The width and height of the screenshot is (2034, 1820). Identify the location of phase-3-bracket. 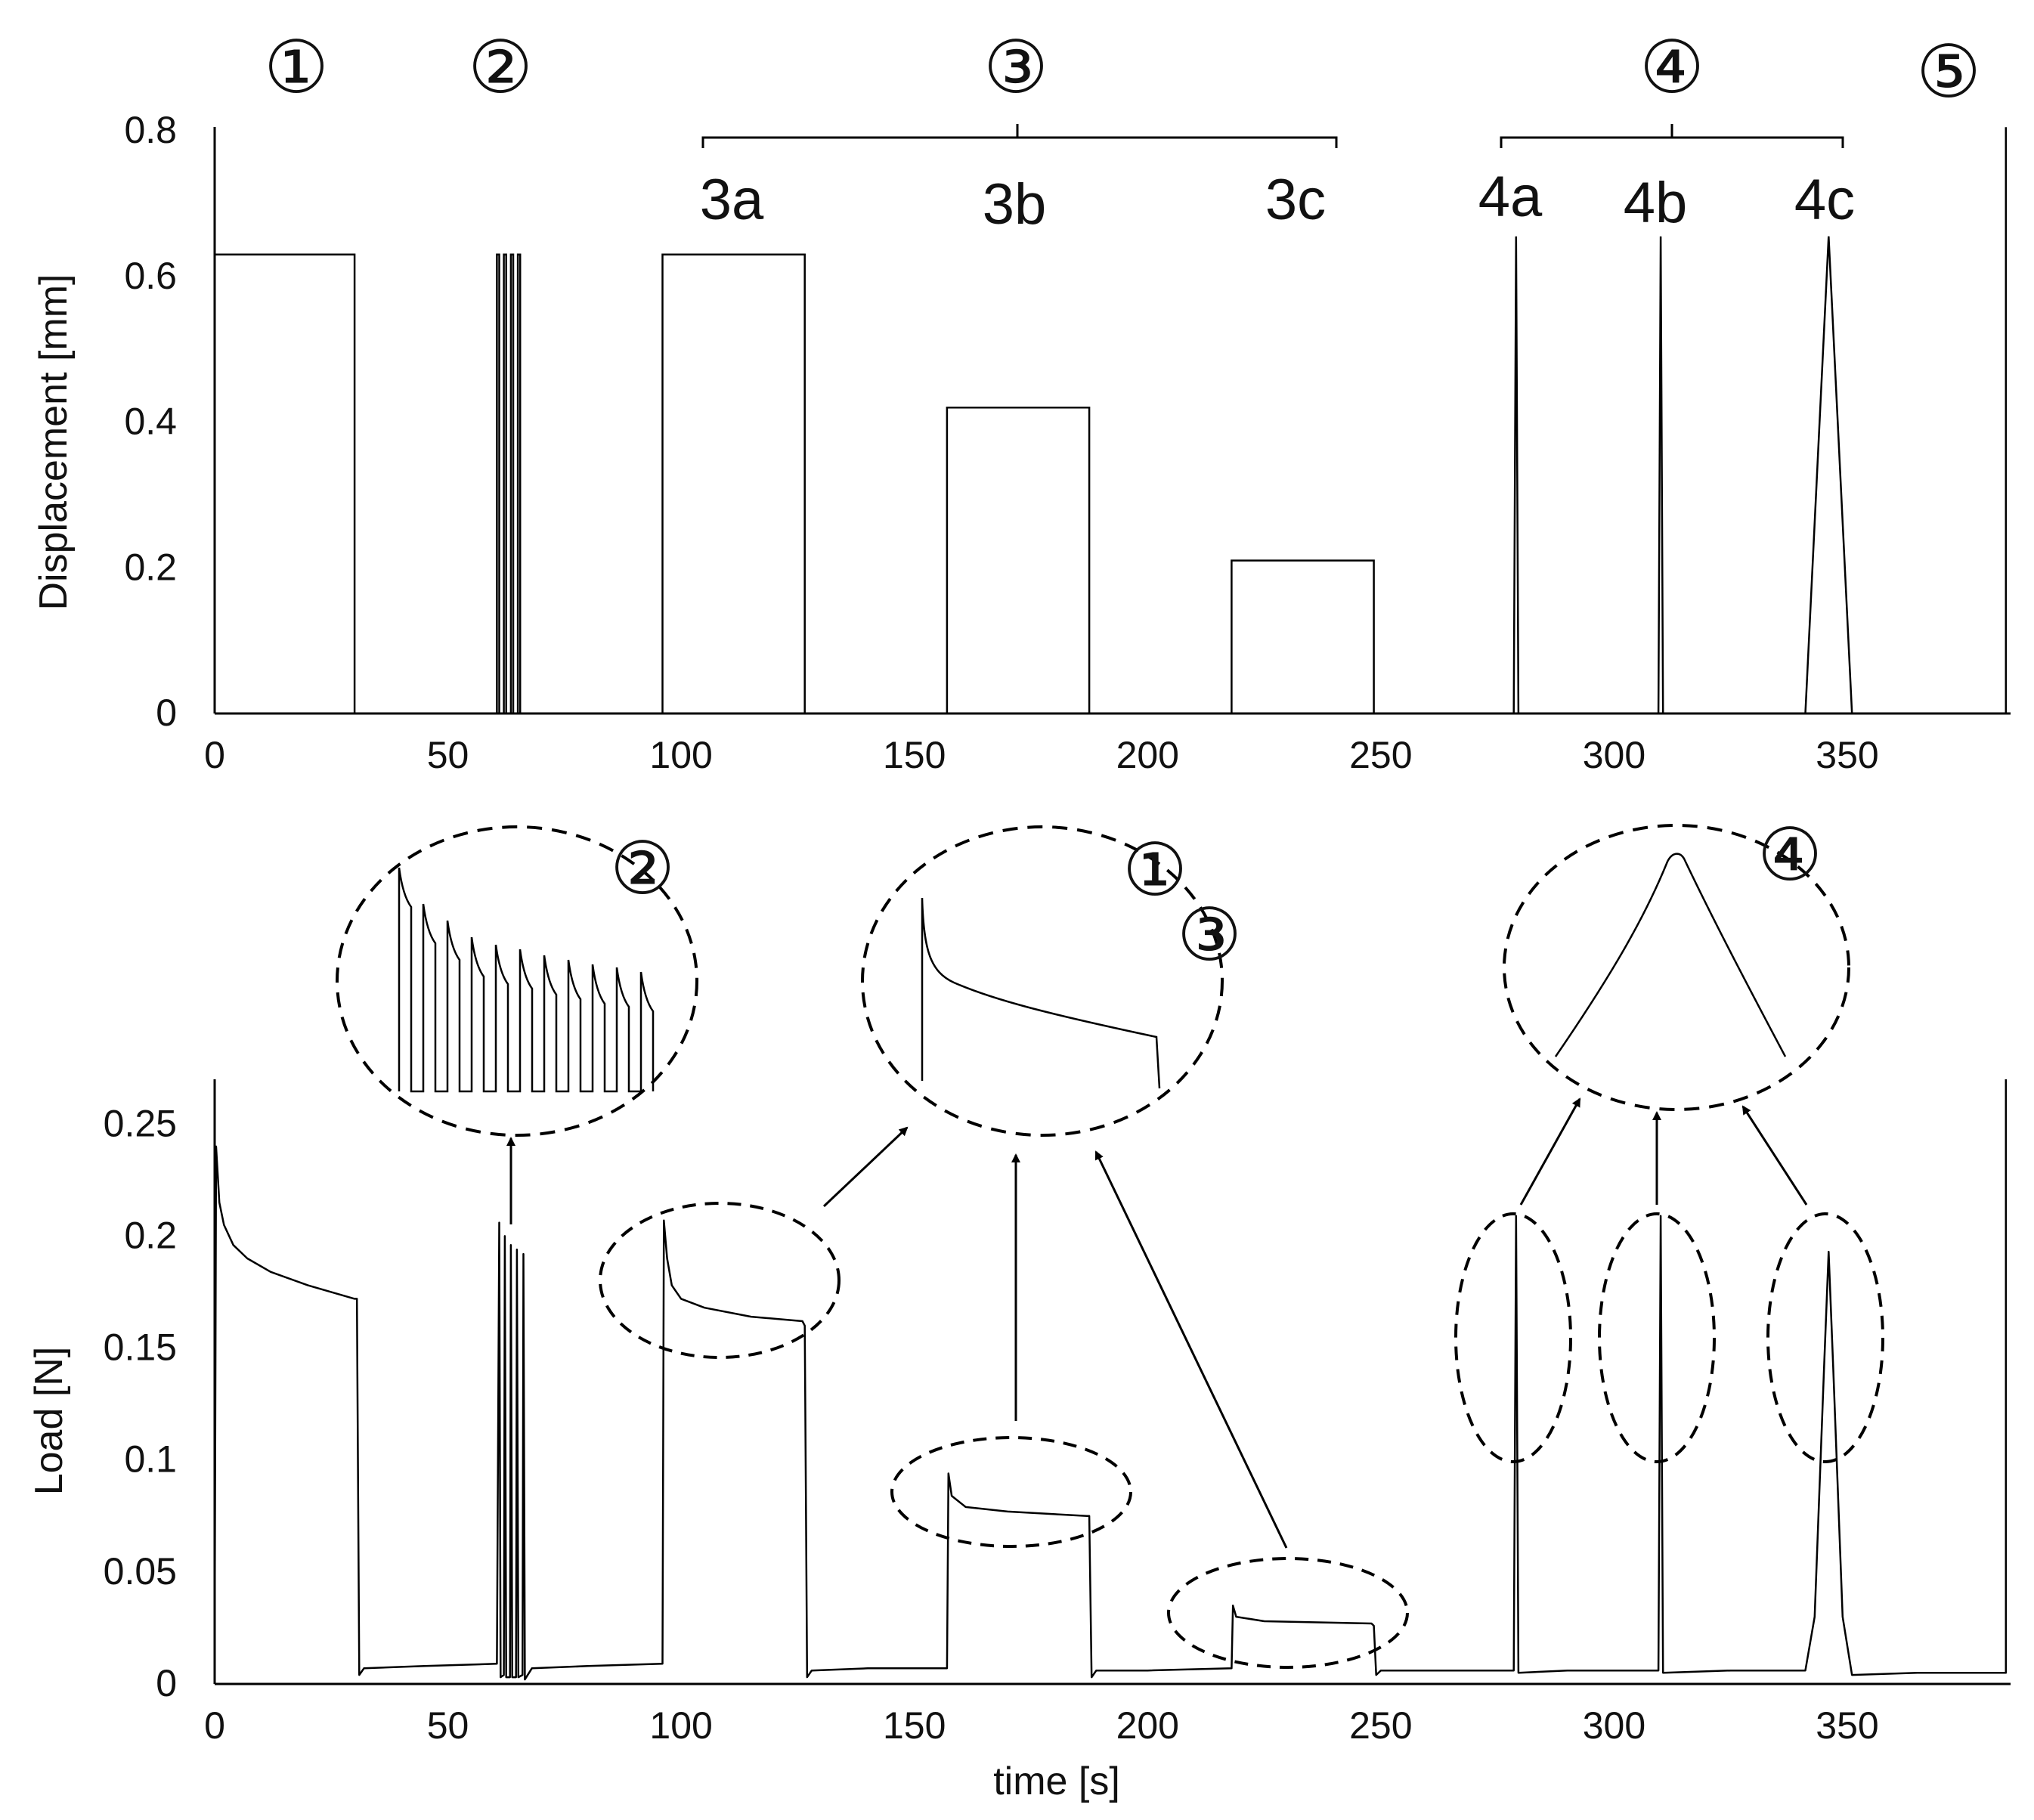
(1019, 136).